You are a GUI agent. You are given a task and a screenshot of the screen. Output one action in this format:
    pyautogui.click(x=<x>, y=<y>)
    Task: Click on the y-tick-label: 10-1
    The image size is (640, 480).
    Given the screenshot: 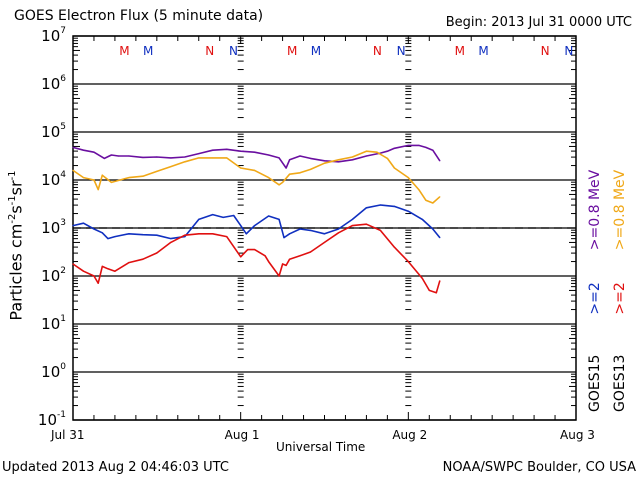 What is the action you would take?
    pyautogui.click(x=36, y=419)
    